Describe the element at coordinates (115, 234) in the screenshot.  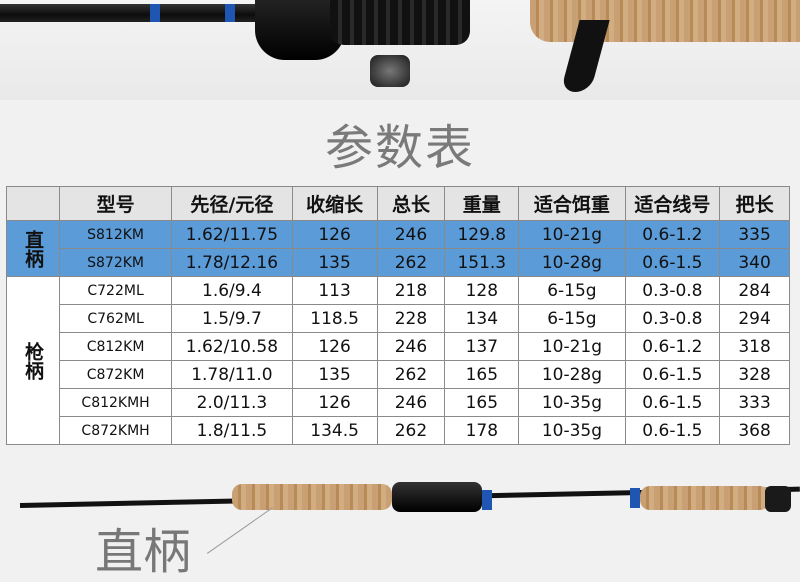
I see `model-cell: S812KM` at that location.